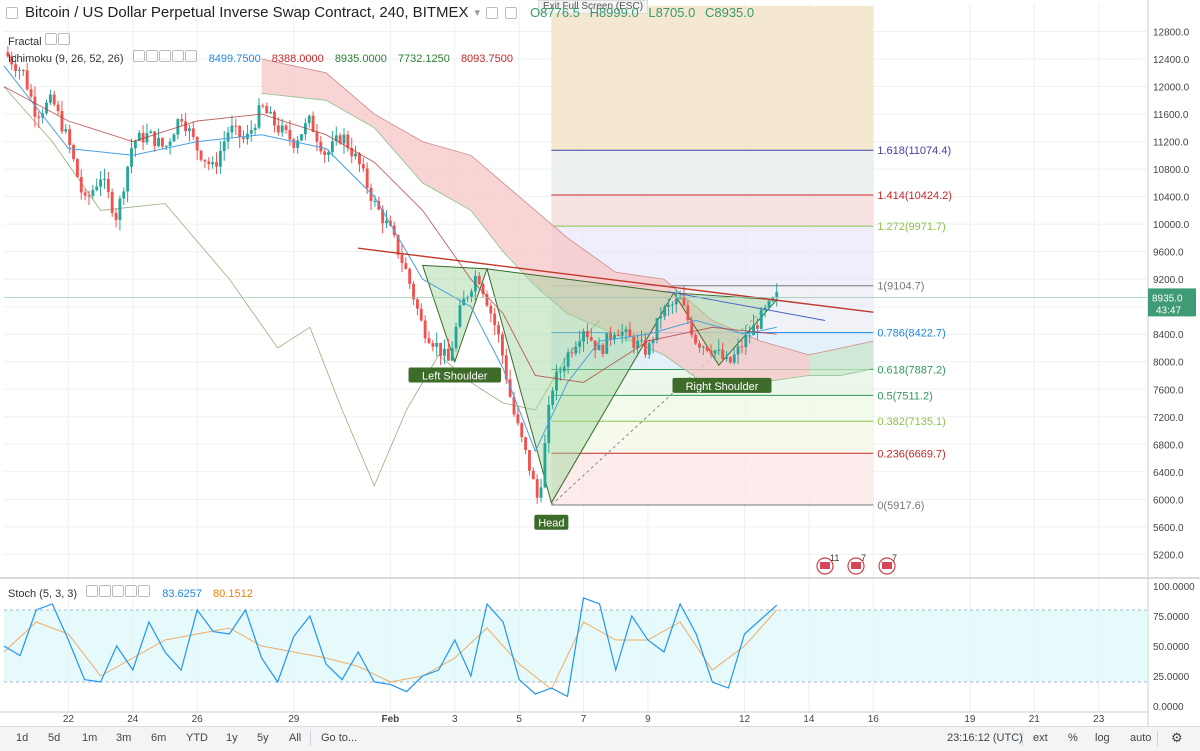 The width and height of the screenshot is (1200, 751). I want to click on event-count: 11, so click(834, 558).